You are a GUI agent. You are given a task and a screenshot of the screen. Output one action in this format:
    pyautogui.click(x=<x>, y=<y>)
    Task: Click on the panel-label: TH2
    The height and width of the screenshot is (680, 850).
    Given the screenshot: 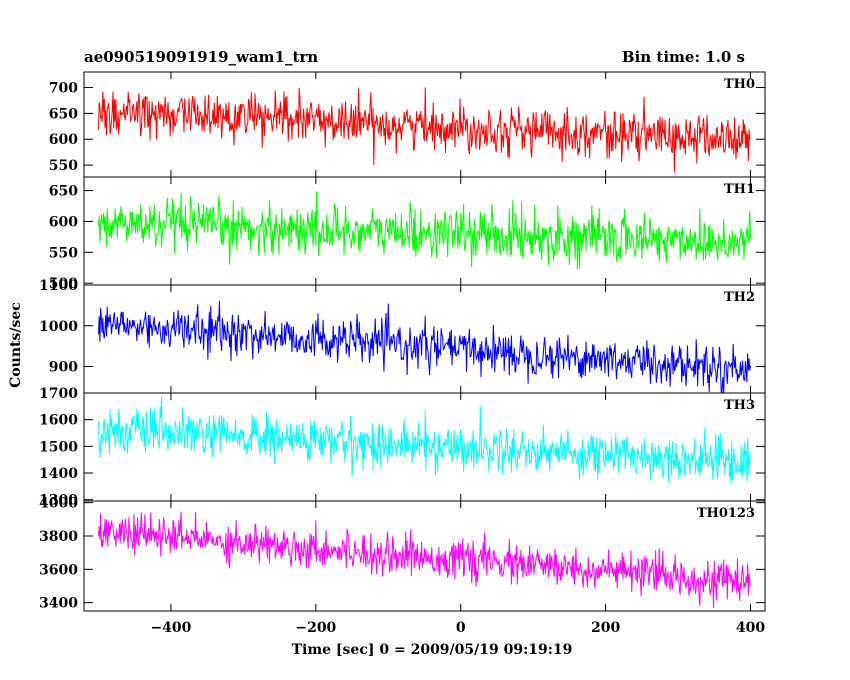 What is the action you would take?
    pyautogui.click(x=739, y=297)
    